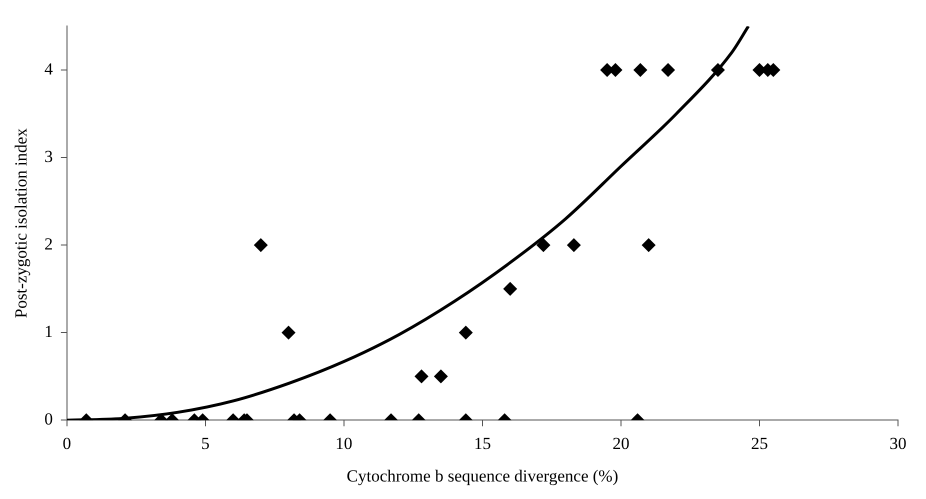  What do you see at coordinates (48, 419) in the screenshot?
I see `y-tick-label: 0` at bounding box center [48, 419].